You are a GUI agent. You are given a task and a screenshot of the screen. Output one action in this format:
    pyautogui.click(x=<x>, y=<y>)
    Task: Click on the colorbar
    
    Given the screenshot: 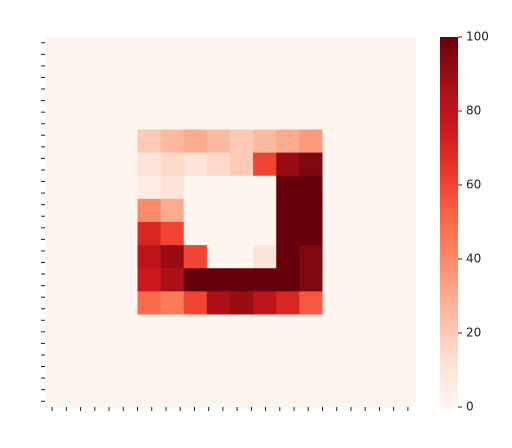 What is the action you would take?
    pyautogui.click(x=449, y=222)
    